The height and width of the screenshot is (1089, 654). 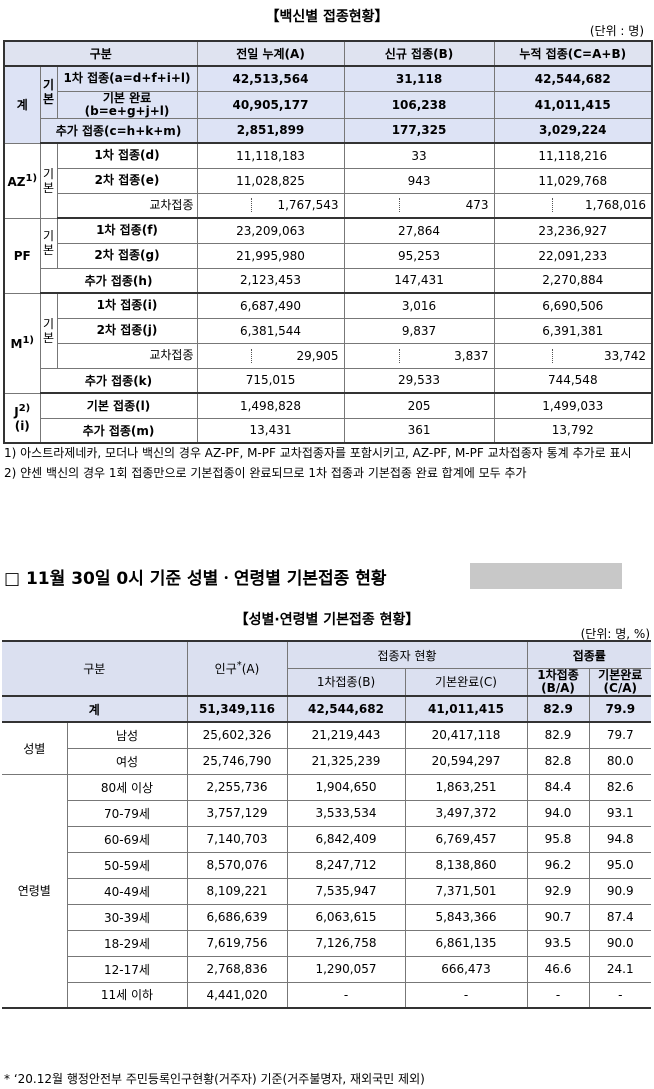 I want to click on row-label: 1차 접종(a=d+f+i+l), so click(x=127, y=78).